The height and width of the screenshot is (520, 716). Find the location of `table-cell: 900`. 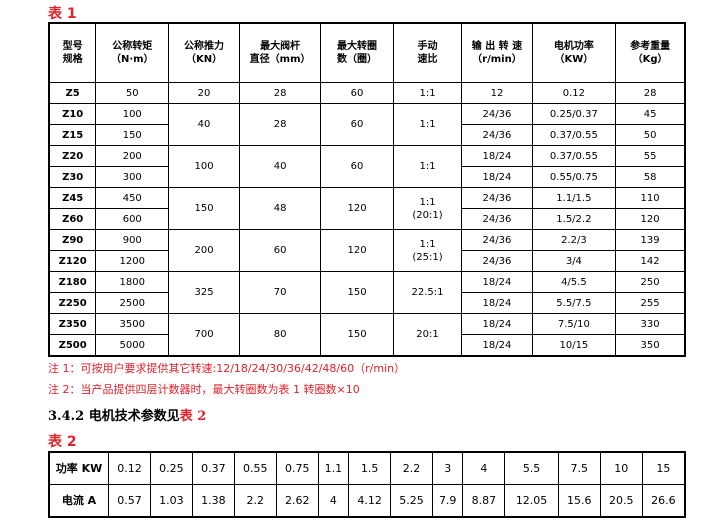

table-cell: 900 is located at coordinates (132, 240).